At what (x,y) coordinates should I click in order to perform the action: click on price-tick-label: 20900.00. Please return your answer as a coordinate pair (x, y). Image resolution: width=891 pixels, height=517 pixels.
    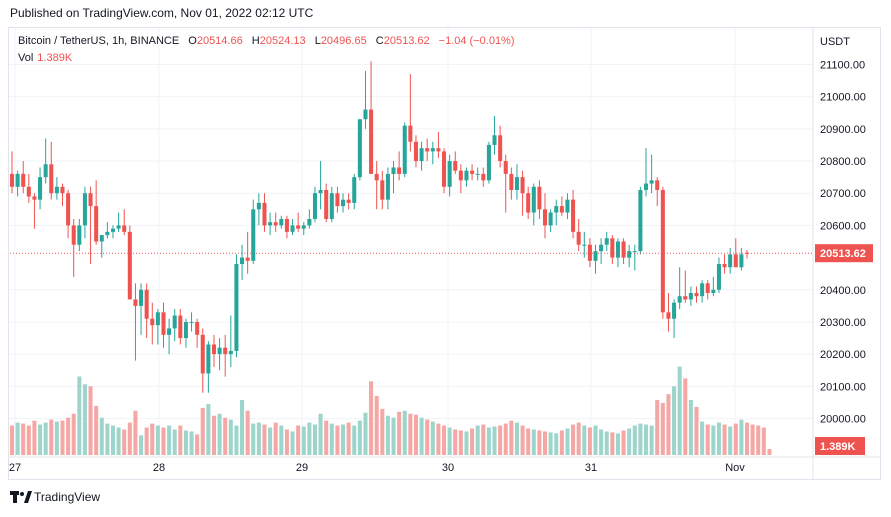
    Looking at the image, I should click on (843, 130).